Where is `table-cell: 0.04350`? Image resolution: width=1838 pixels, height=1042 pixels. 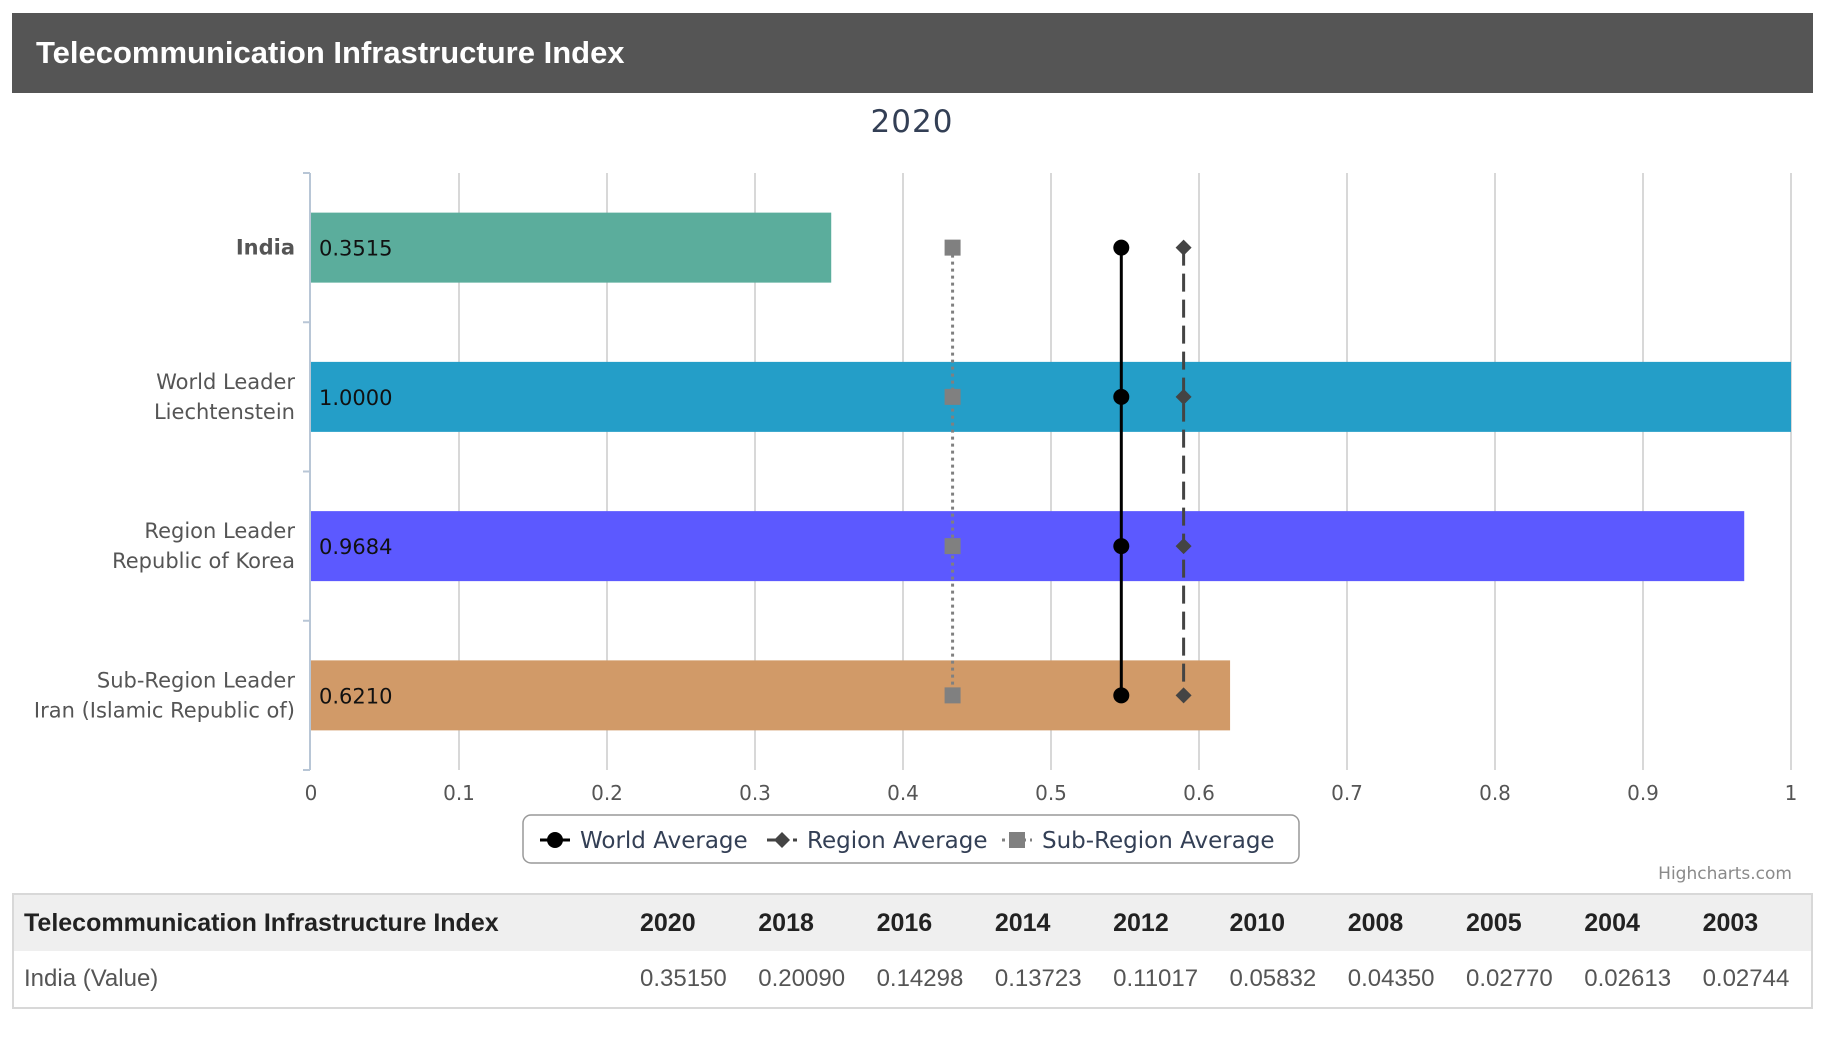
table-cell: 0.04350 is located at coordinates (1391, 978).